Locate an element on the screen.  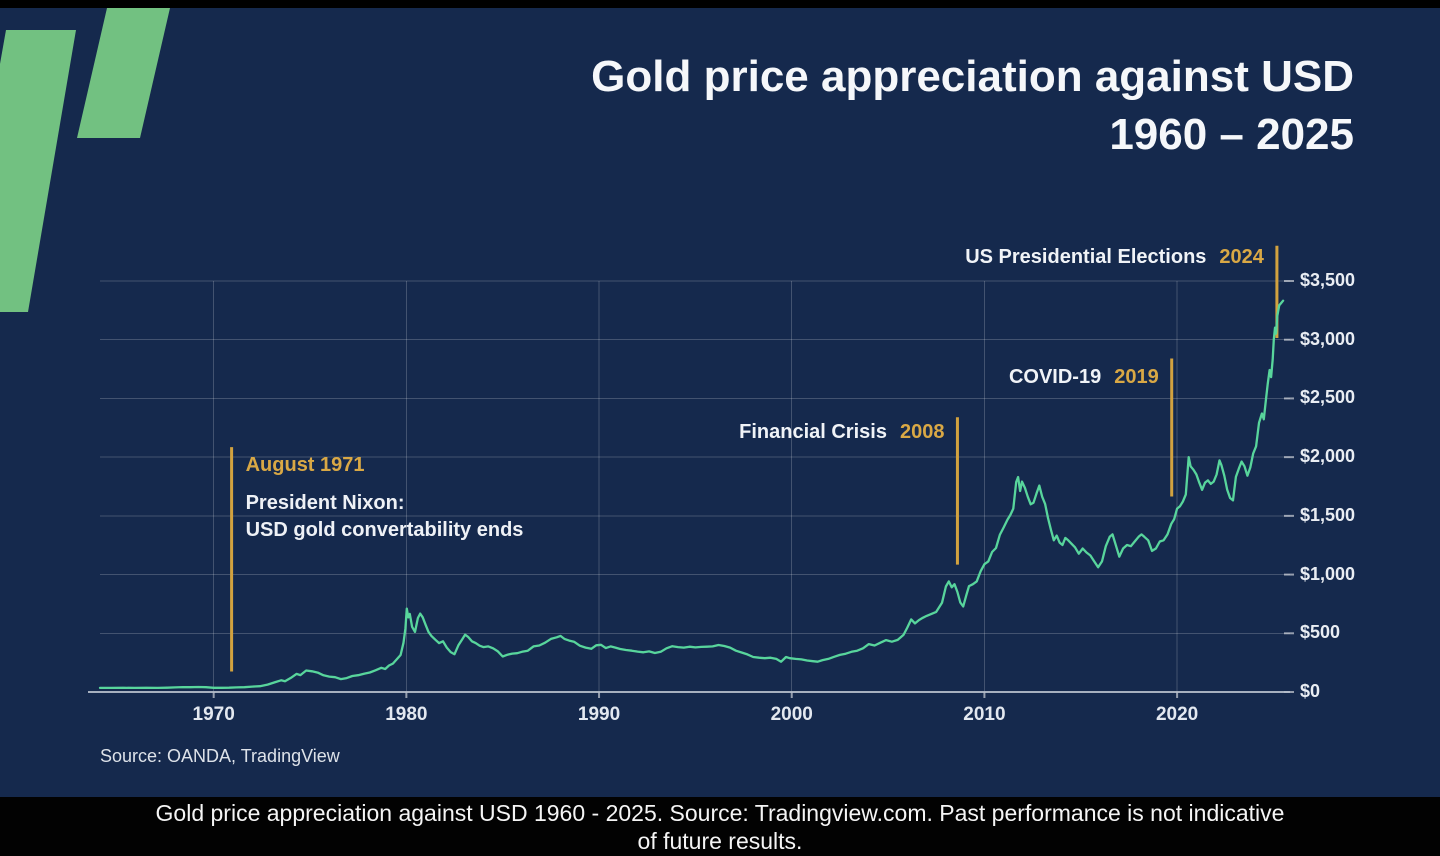
chart-title-line1: Gold price appreciation against USD is located at coordinates (972, 76).